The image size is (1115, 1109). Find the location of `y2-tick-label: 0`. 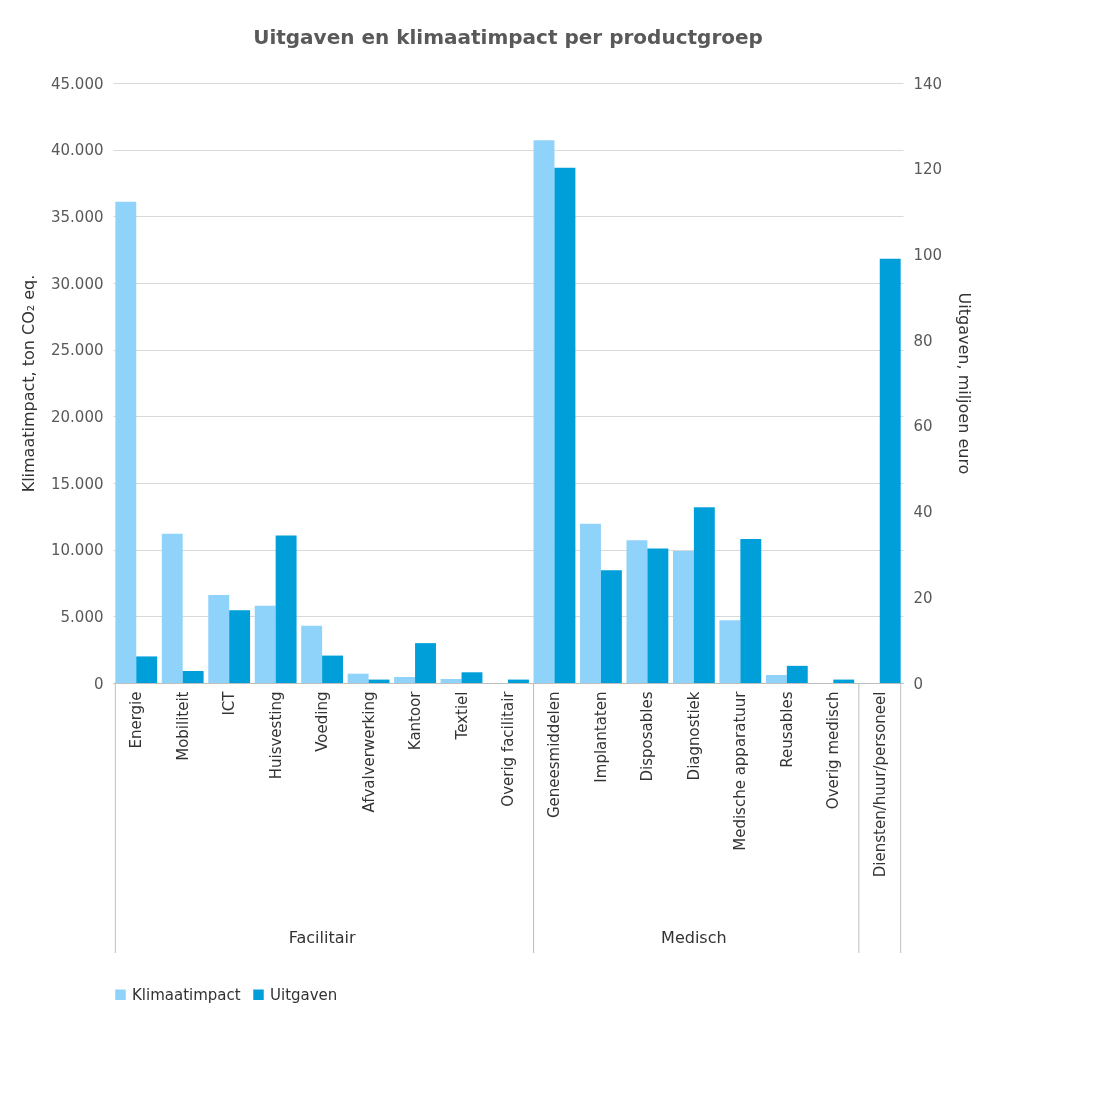

y2-tick-label: 0 is located at coordinates (918, 683).